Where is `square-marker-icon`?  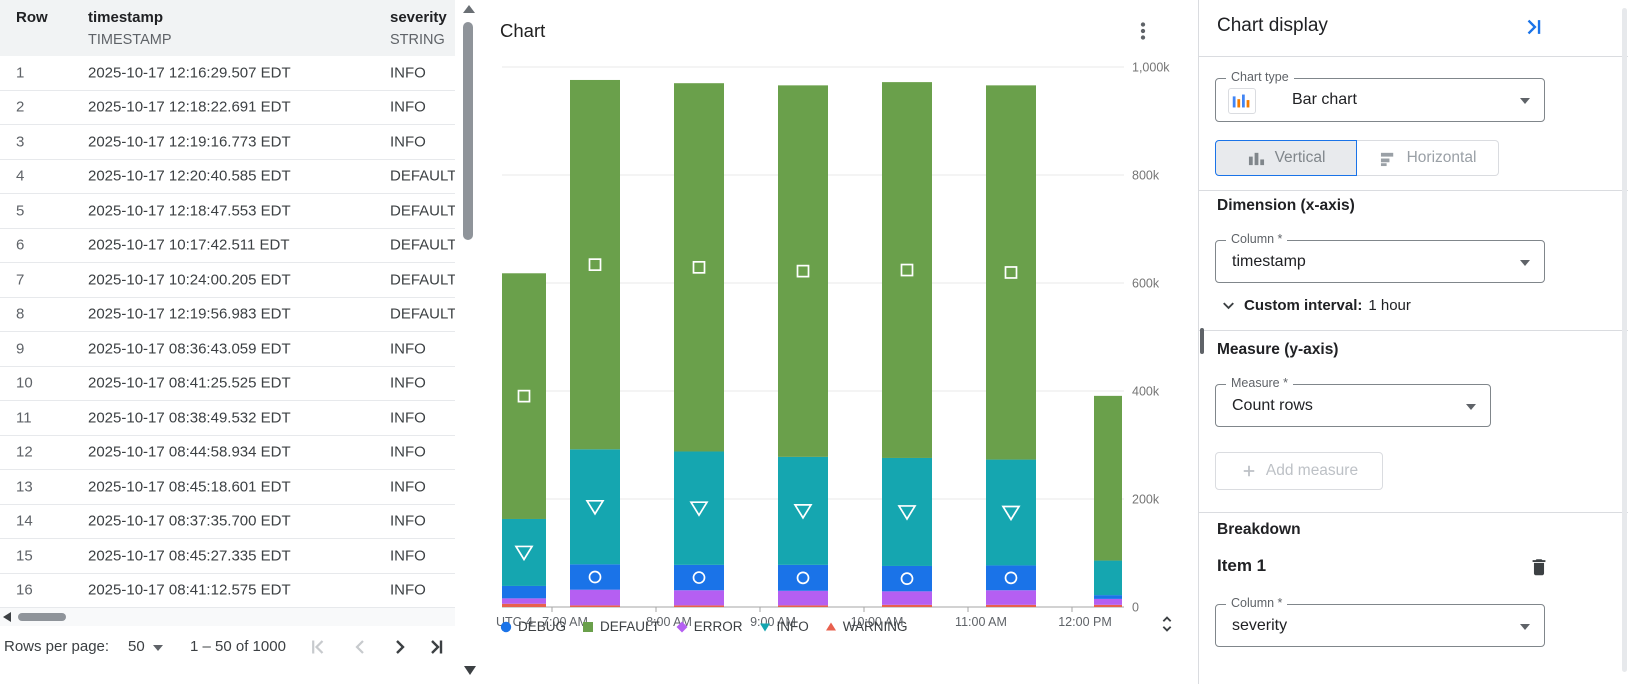 square-marker-icon is located at coordinates (803, 271).